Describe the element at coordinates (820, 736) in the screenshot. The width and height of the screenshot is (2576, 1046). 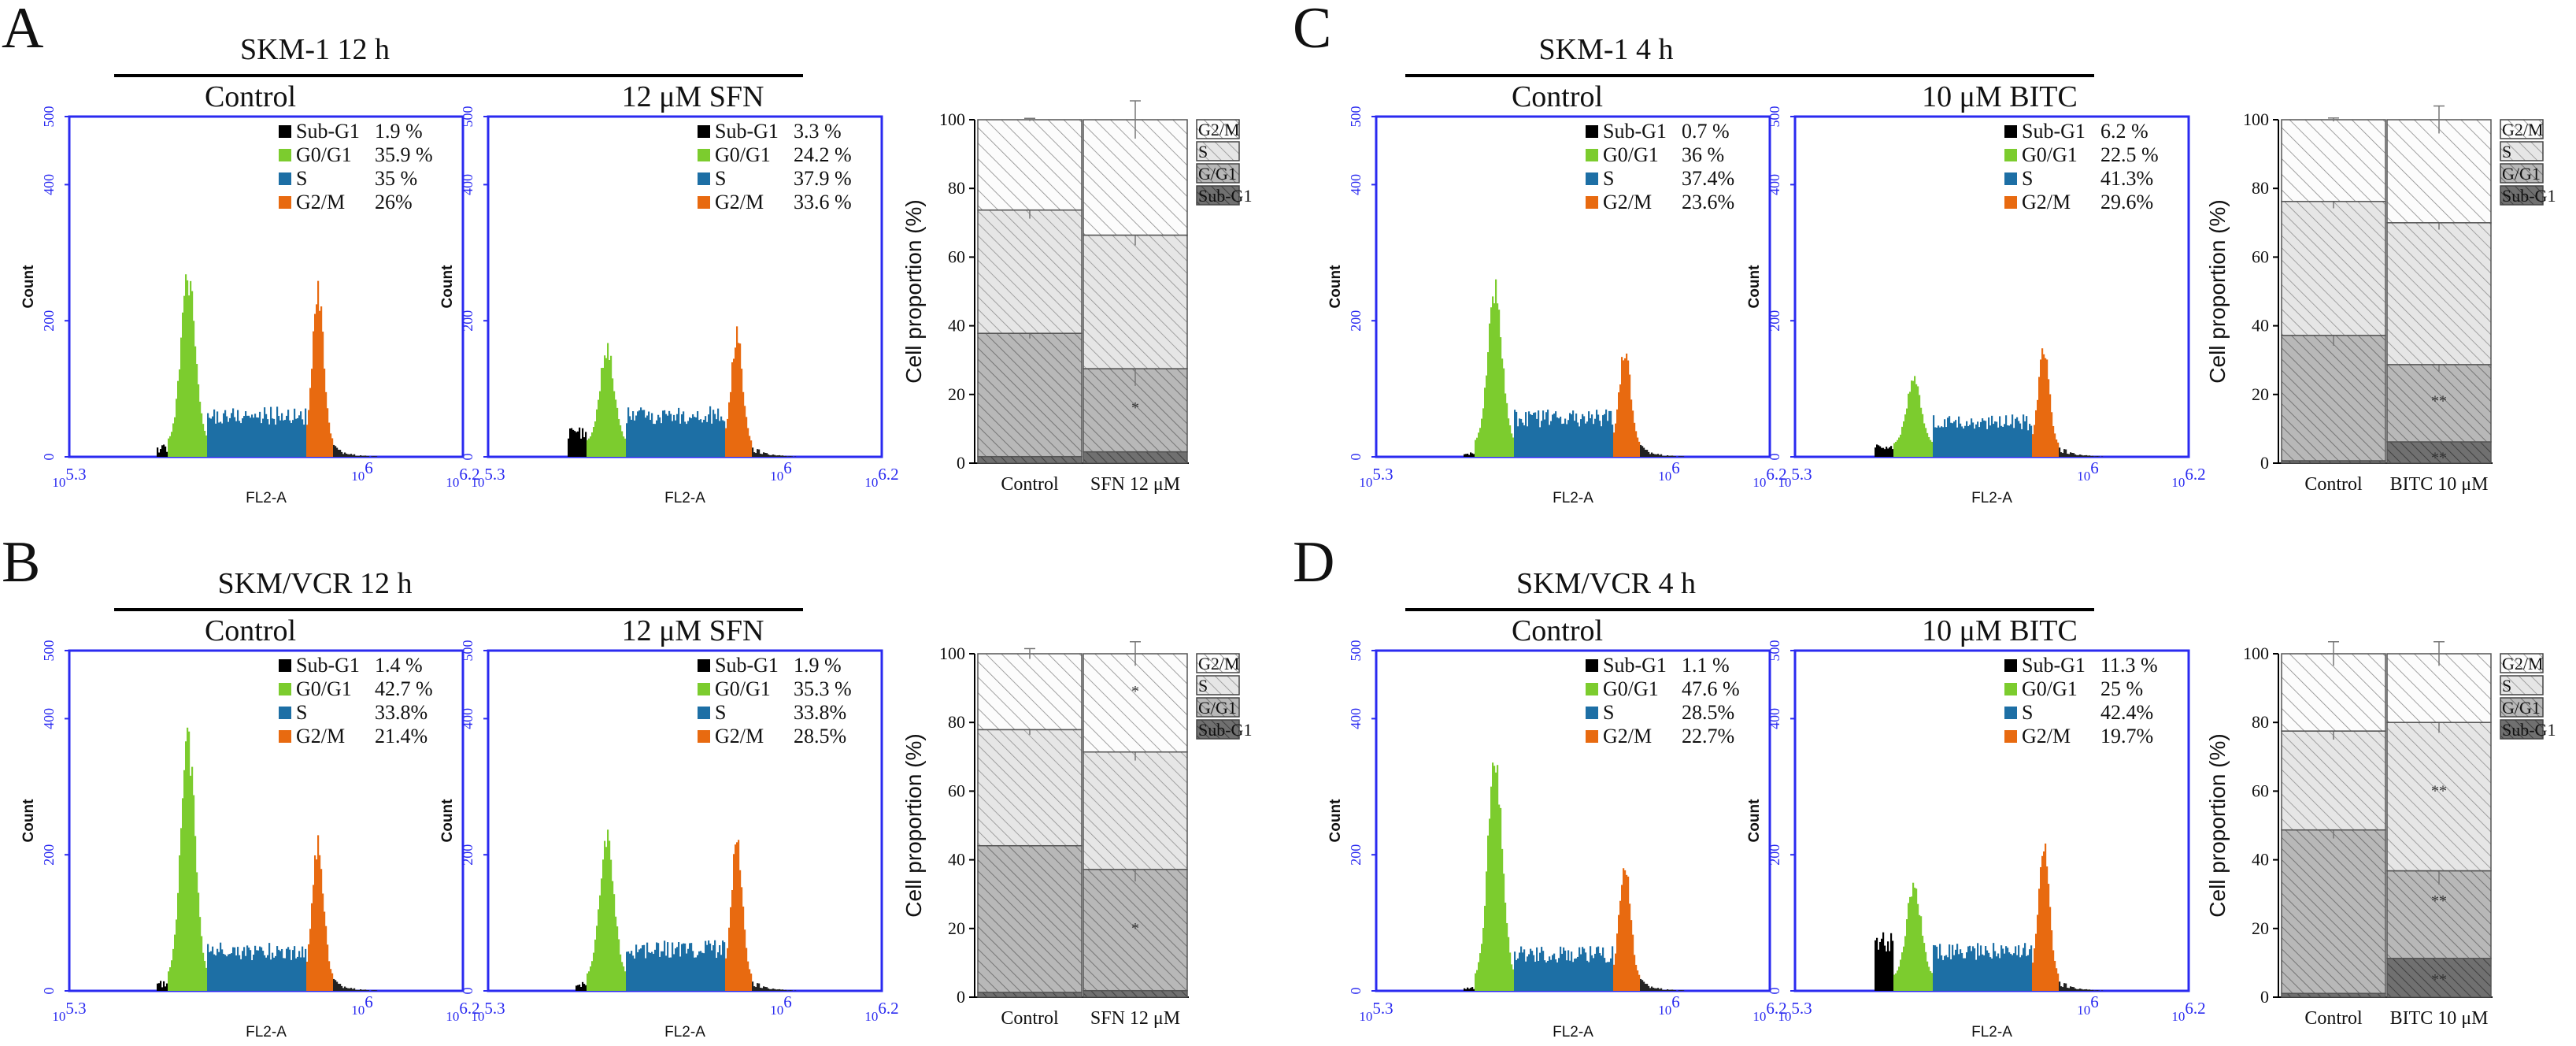
I see `legend-value: 28.5%` at that location.